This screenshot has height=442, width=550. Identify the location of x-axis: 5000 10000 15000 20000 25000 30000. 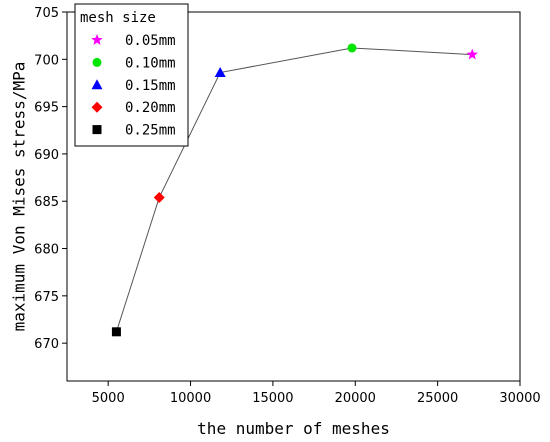
(316, 393).